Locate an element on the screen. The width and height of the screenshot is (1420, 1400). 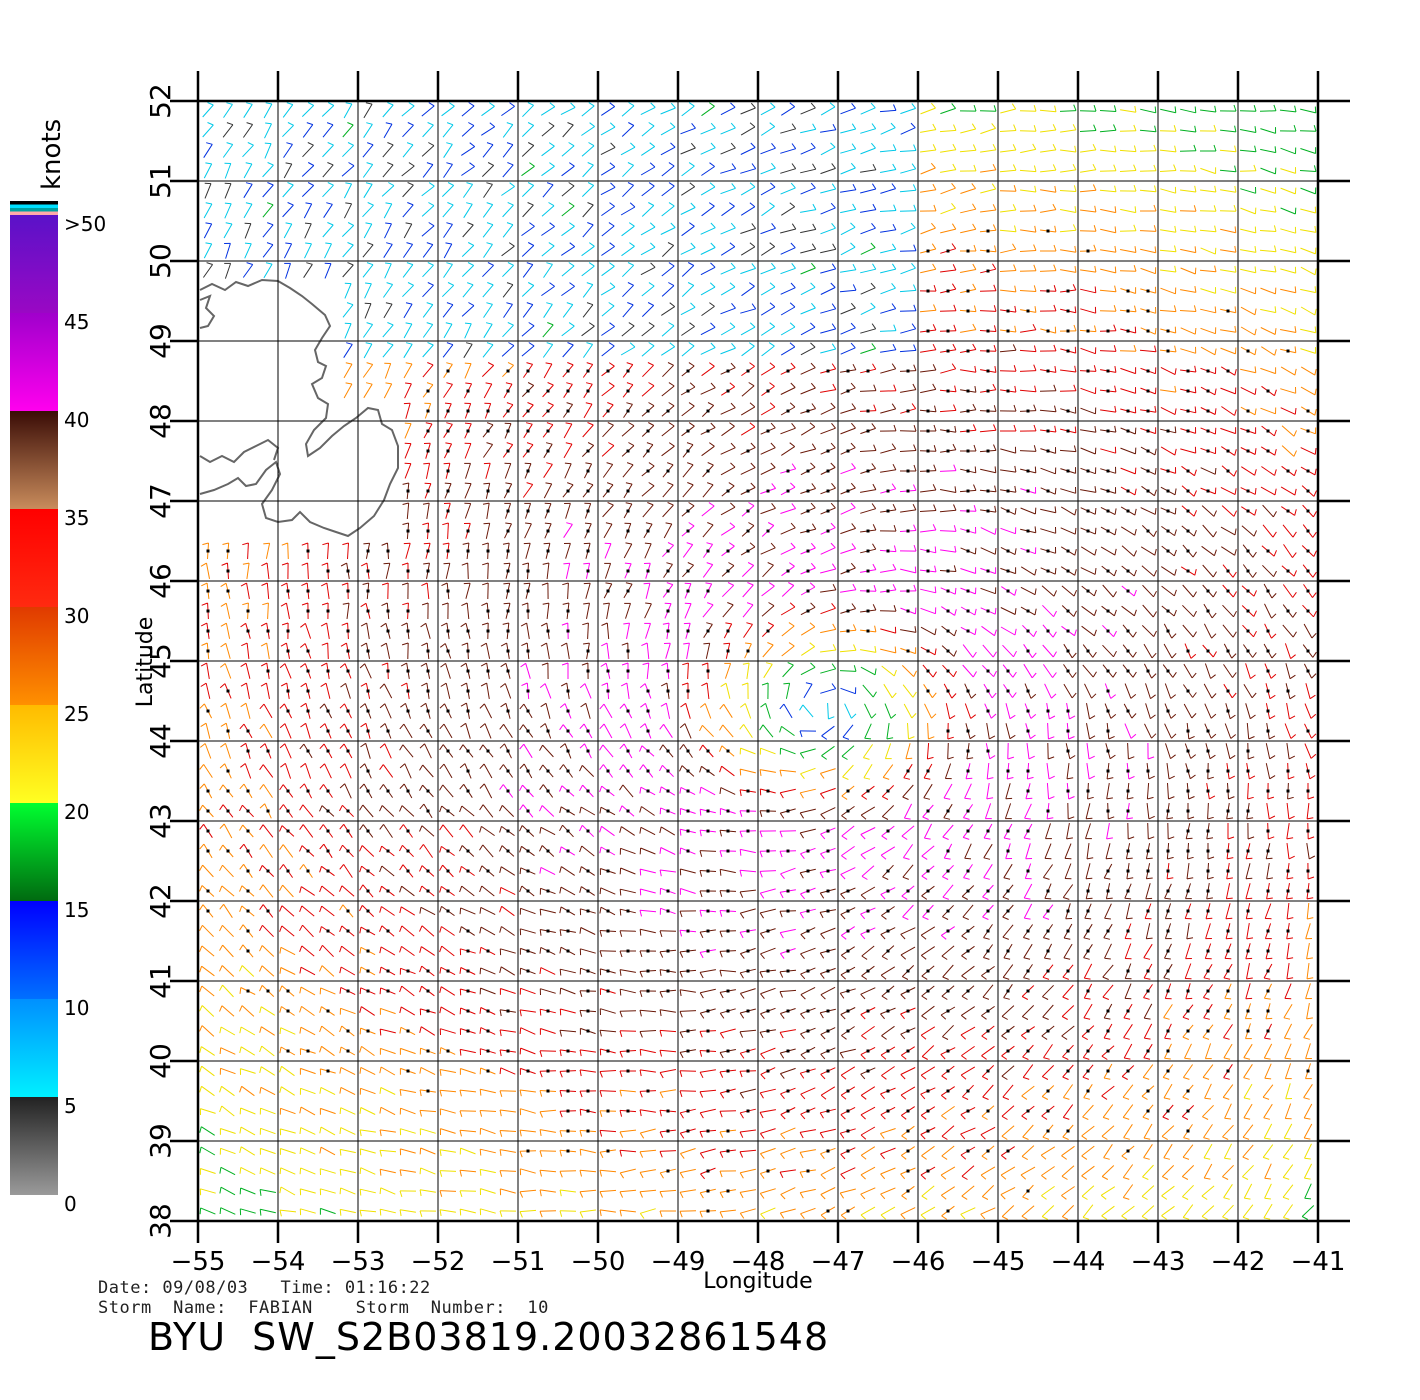
colorbar-tick-label: 10 is located at coordinates (76, 1008).